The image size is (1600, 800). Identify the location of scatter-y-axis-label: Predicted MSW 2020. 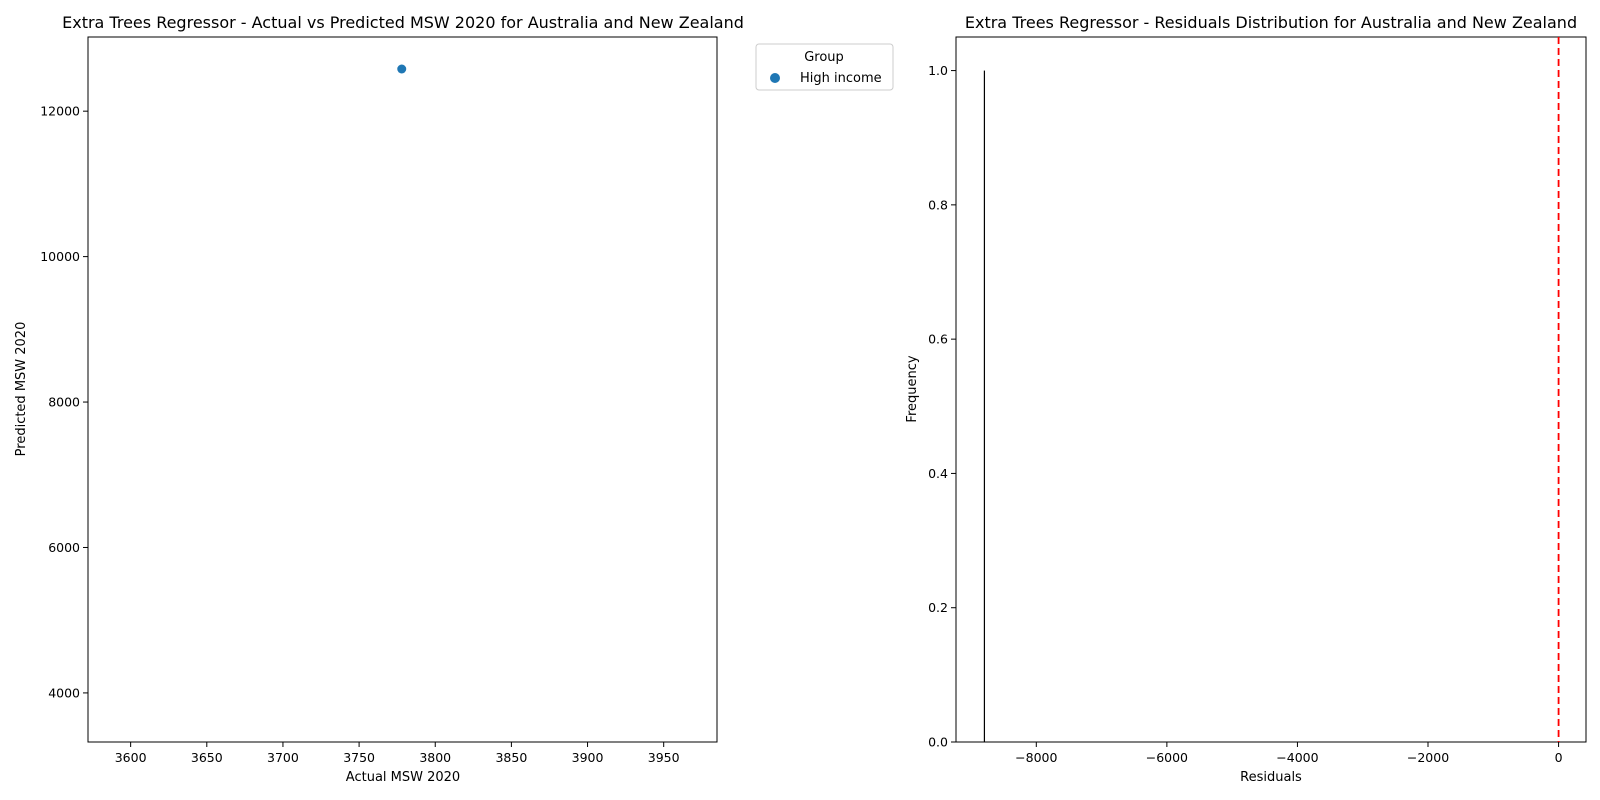
(21, 389).